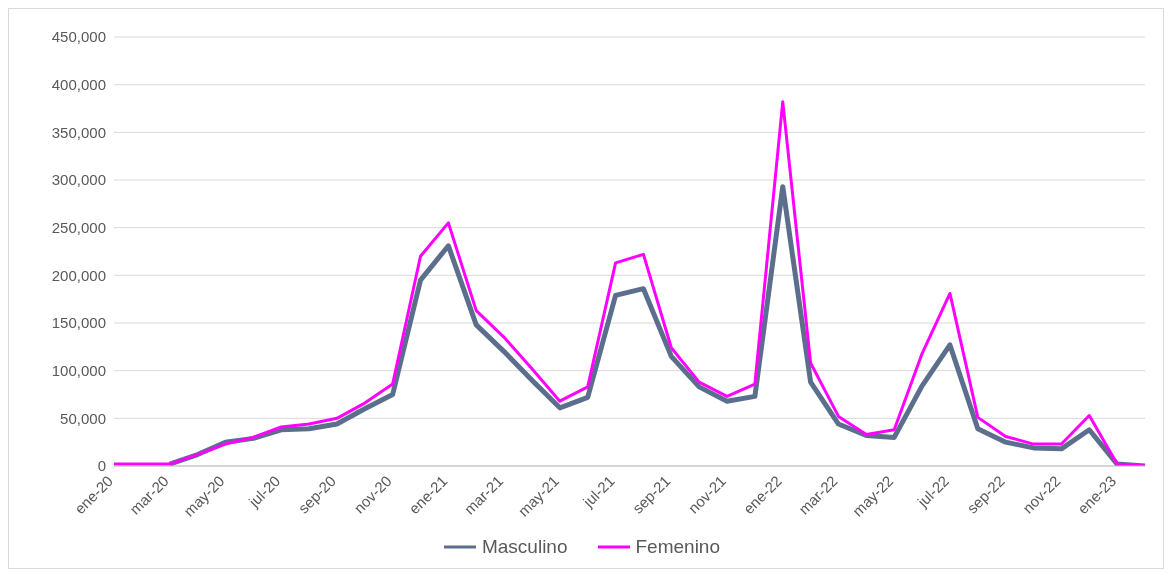  What do you see at coordinates (83, 418) in the screenshot?
I see `y-tick-label: 50,000` at bounding box center [83, 418].